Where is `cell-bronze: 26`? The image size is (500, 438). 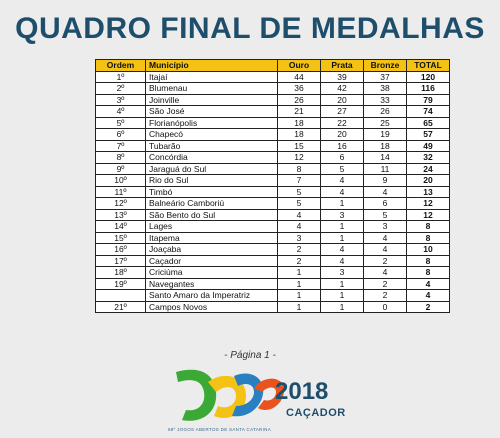 cell-bronze: 26 is located at coordinates (385, 111).